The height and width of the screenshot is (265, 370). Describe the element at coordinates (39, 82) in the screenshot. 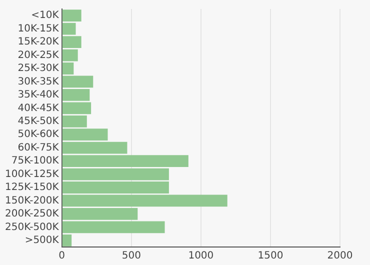

I see `y-tick-label: 30K-35K` at that location.